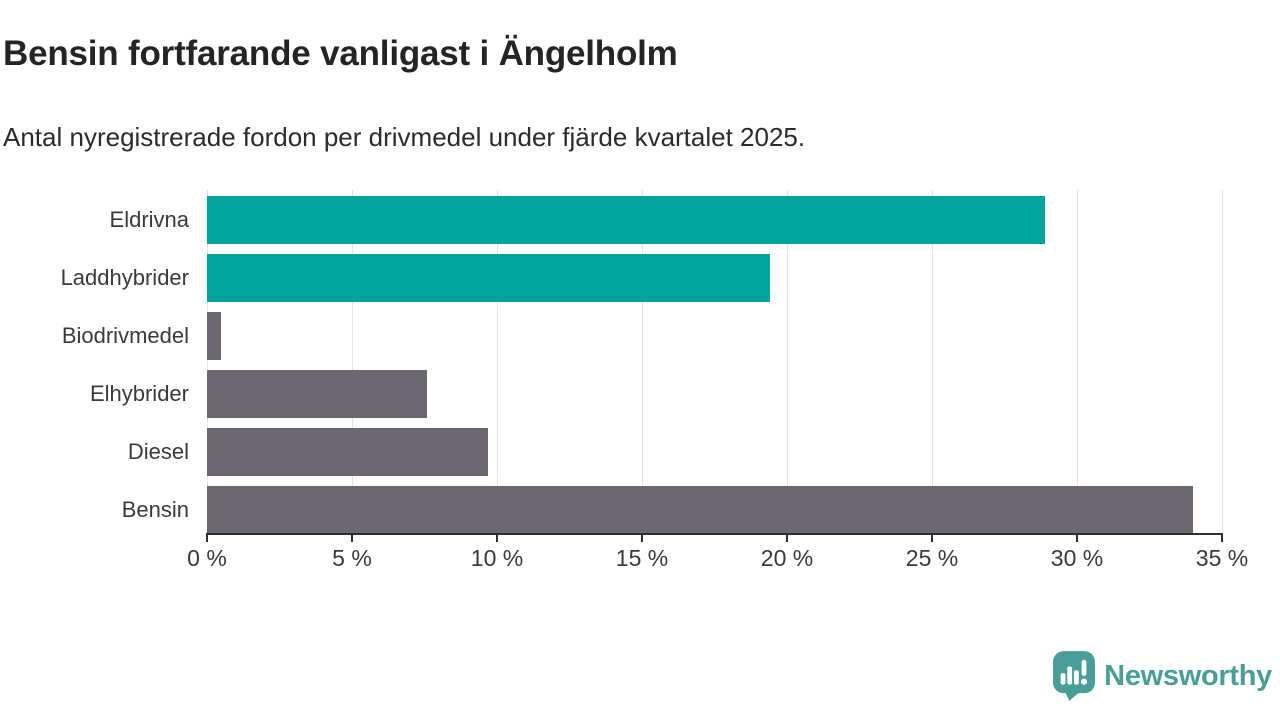 Image resolution: width=1280 pixels, height=720 pixels. I want to click on x-tick-label-5: 5 %, so click(352, 558).